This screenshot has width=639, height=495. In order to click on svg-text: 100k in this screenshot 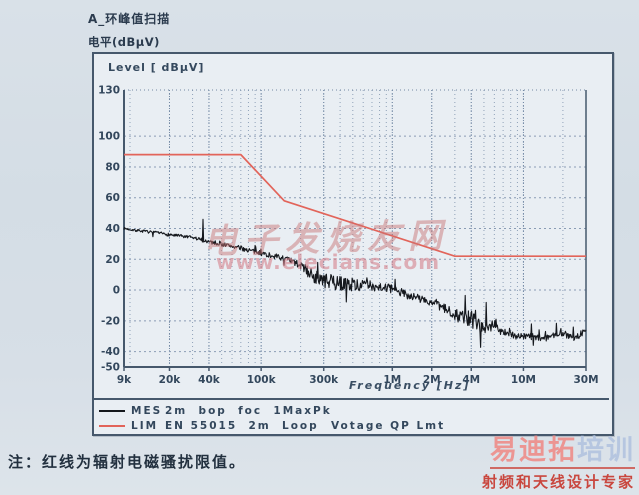, I will do `click(262, 380)`.